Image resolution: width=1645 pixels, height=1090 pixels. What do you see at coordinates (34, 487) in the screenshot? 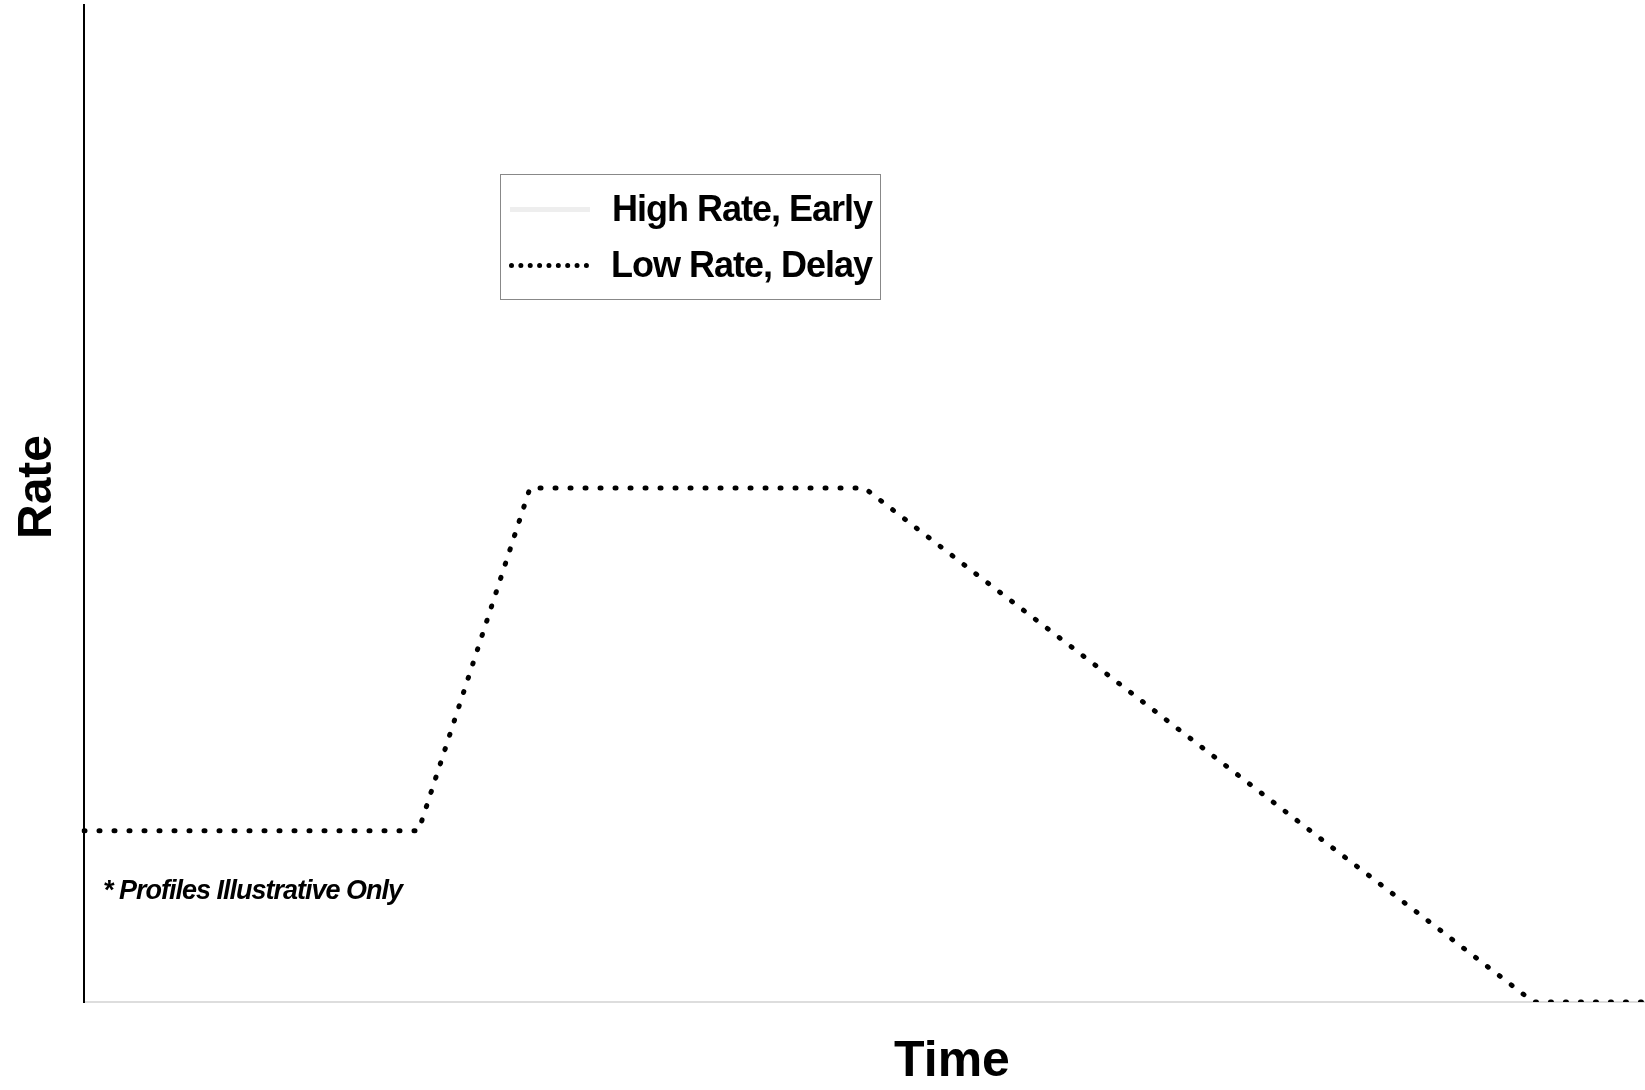
I see `y-axis-title: Rate` at bounding box center [34, 487].